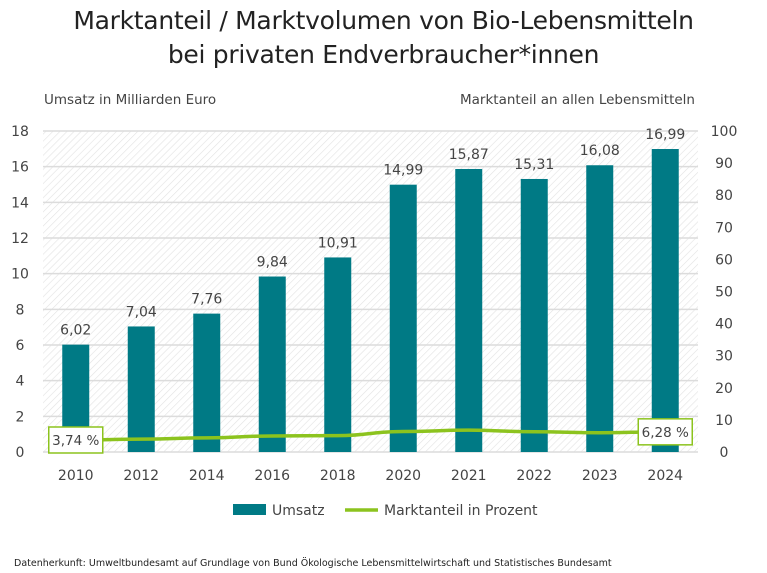 This screenshot has height=573, width=767. Describe the element at coordinates (665, 135) in the screenshot. I see `bar-data-label: 16,99` at that location.